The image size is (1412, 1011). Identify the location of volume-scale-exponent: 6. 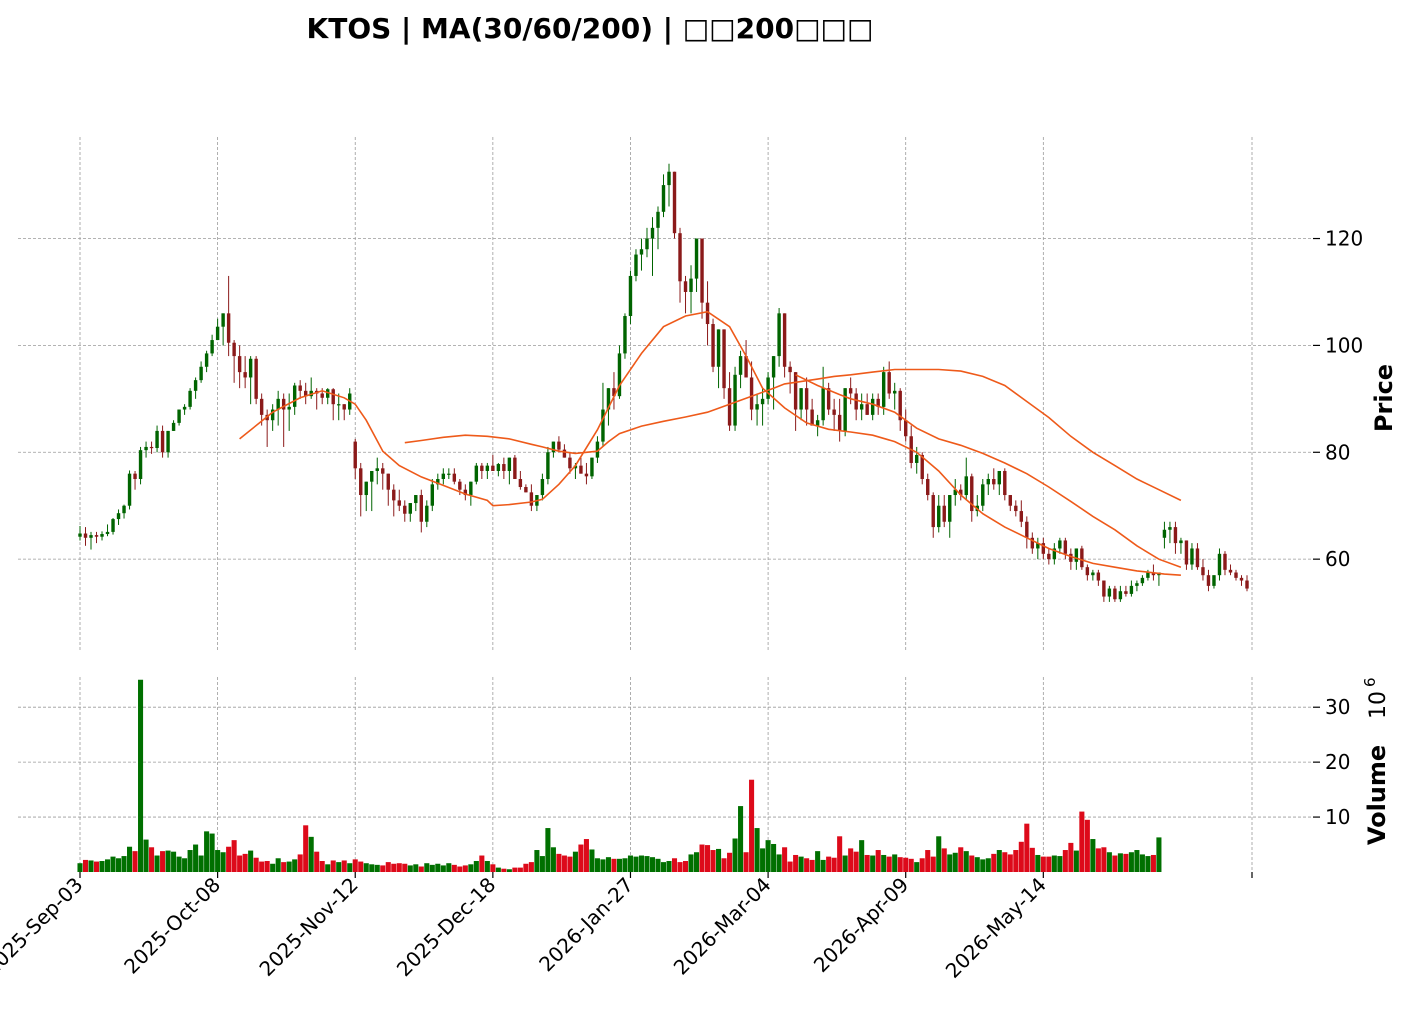
(1370, 682).